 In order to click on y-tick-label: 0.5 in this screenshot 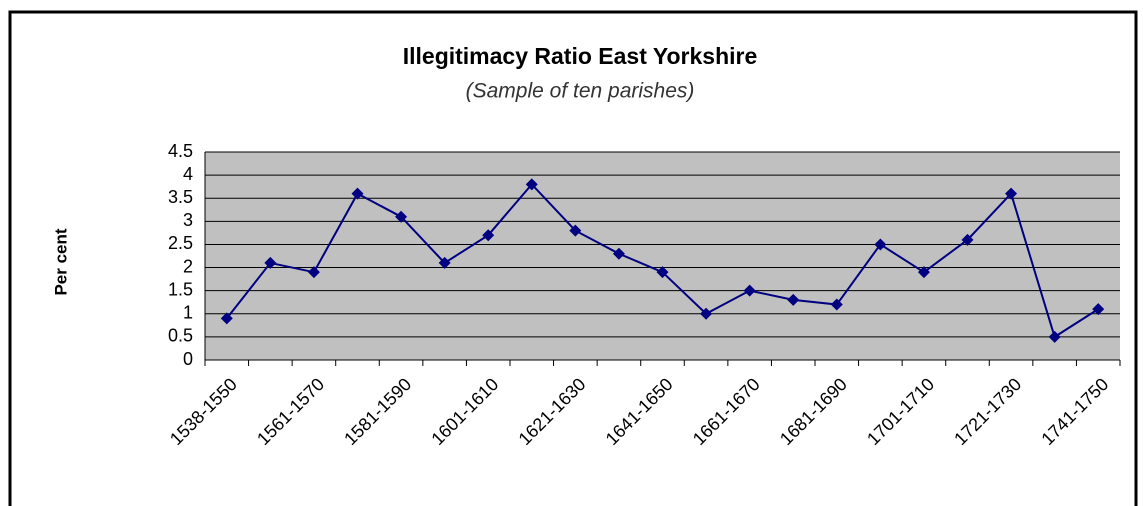, I will do `click(180, 336)`.